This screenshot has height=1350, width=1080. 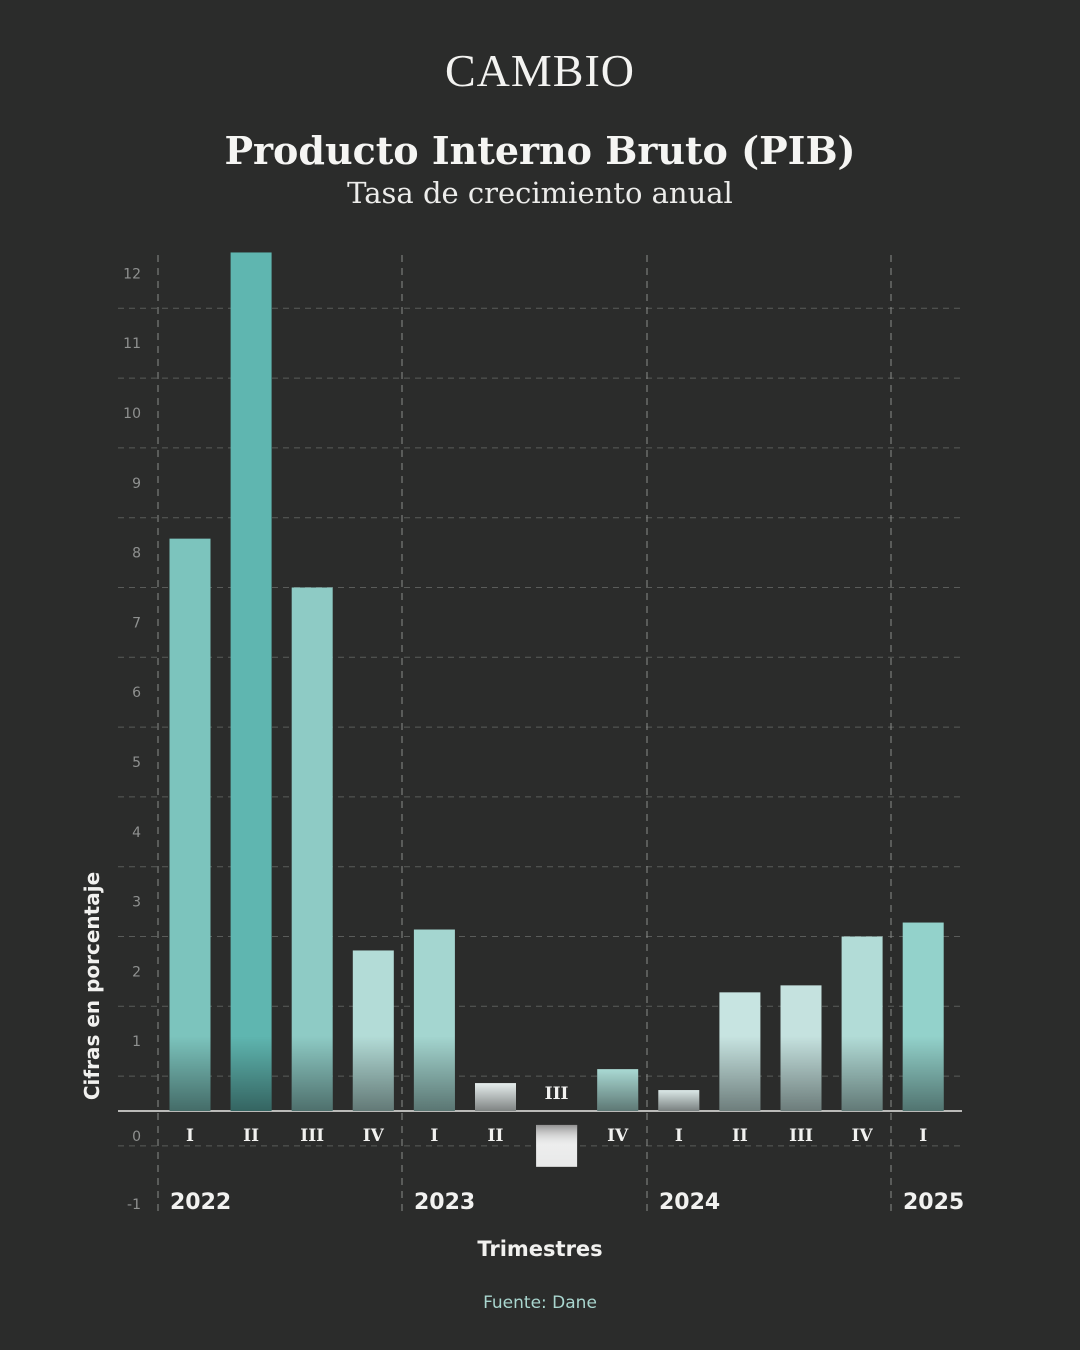 What do you see at coordinates (136, 554) in the screenshot?
I see `y-tick-label: 8` at bounding box center [136, 554].